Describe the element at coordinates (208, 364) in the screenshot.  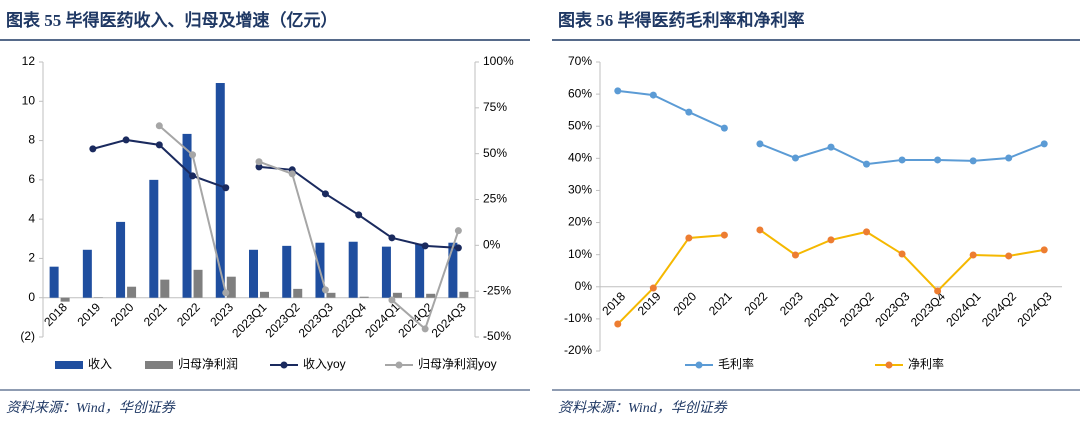
I see `legend-label: 归母净利润` at that location.